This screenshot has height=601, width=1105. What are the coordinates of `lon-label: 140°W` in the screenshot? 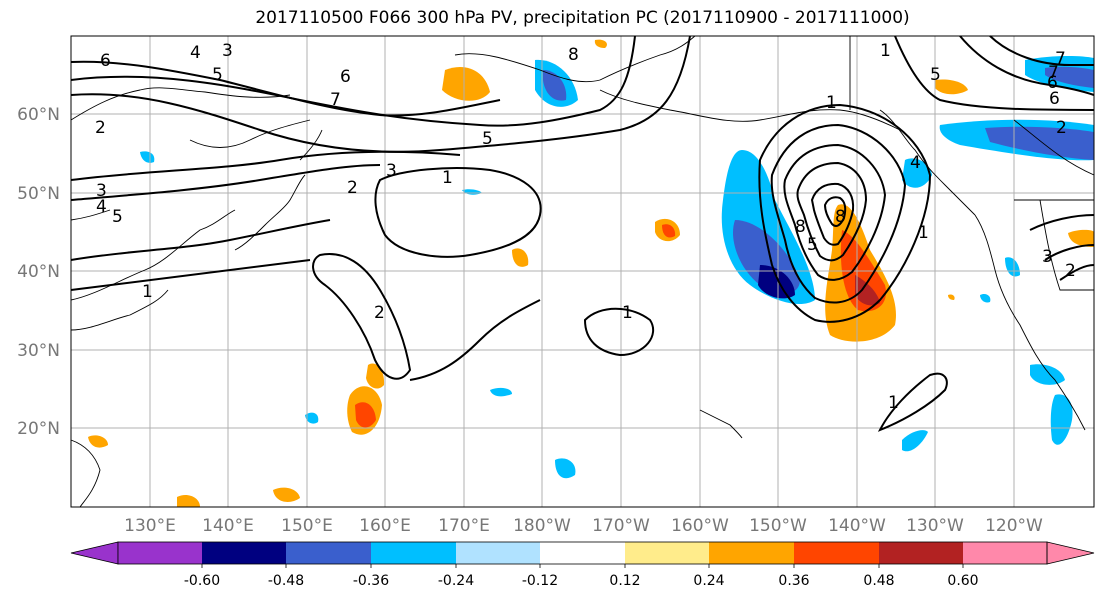 It's located at (857, 526).